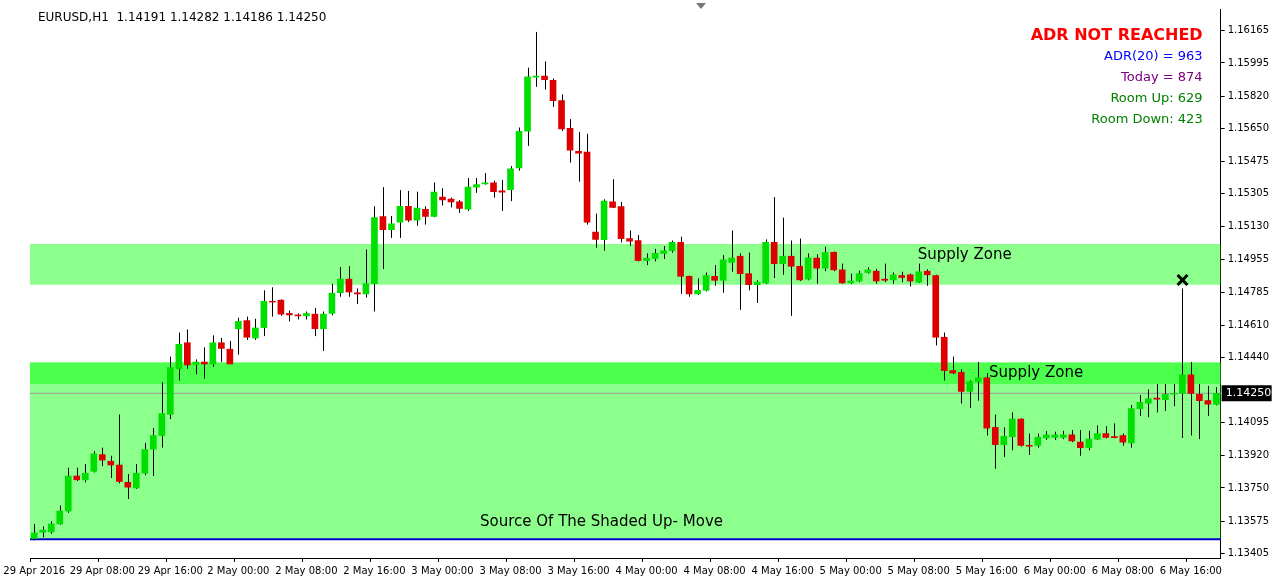  What do you see at coordinates (986, 570) in the screenshot?
I see `x-tick-label: 5 May 16:00` at bounding box center [986, 570].